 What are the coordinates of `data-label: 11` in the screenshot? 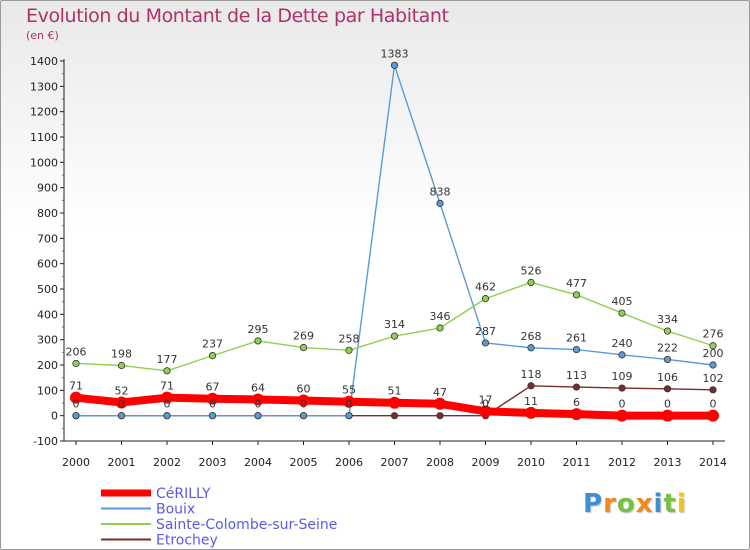 It's located at (531, 401).